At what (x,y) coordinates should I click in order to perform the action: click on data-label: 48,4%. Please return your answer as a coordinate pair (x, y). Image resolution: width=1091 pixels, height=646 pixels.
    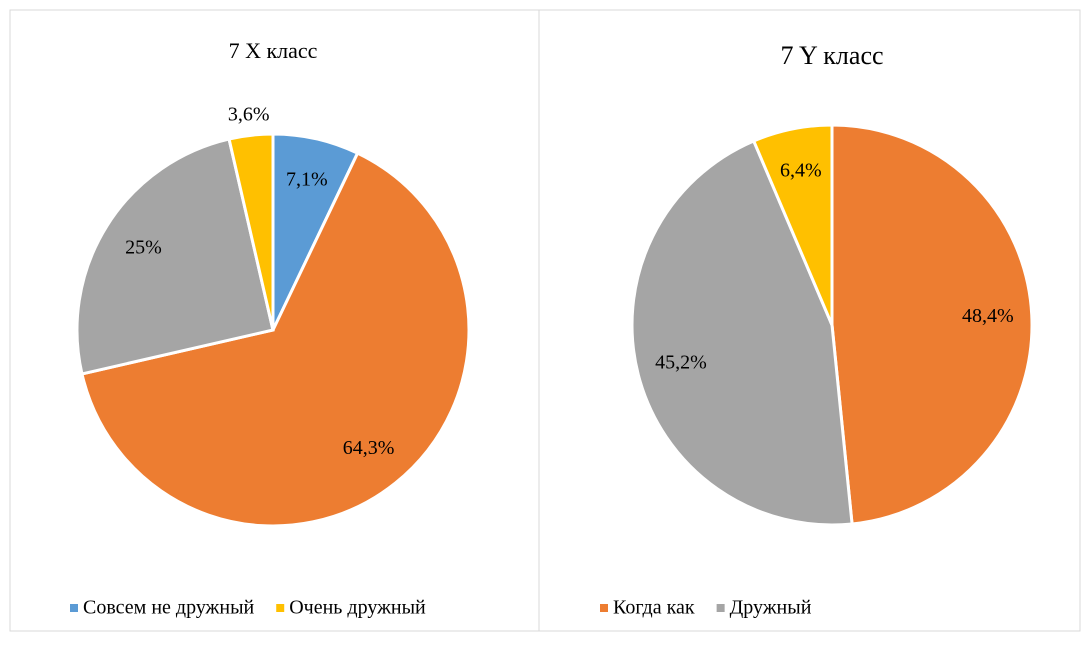
    Looking at the image, I should click on (988, 316).